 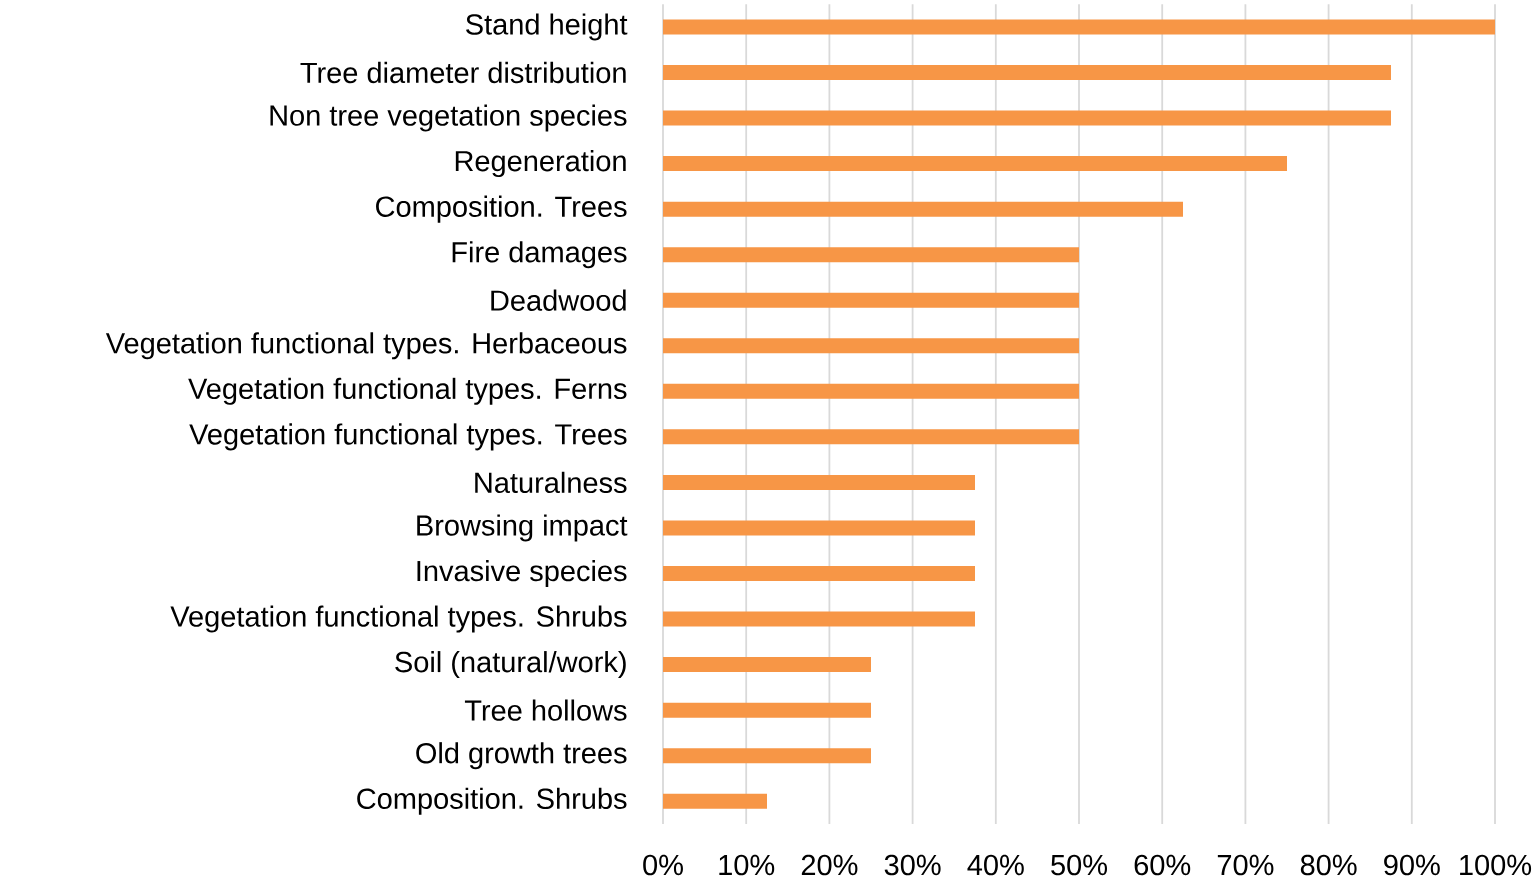 I want to click on y-tick-label: Vegetation functional types. Herbaceous, so click(x=366, y=346).